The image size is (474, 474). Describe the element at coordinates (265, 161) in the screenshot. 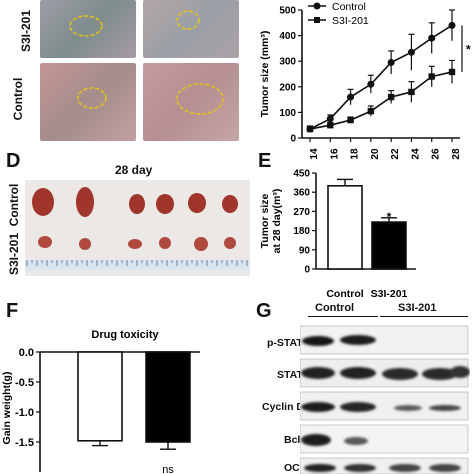

I see `panel-letter-e: E` at that location.